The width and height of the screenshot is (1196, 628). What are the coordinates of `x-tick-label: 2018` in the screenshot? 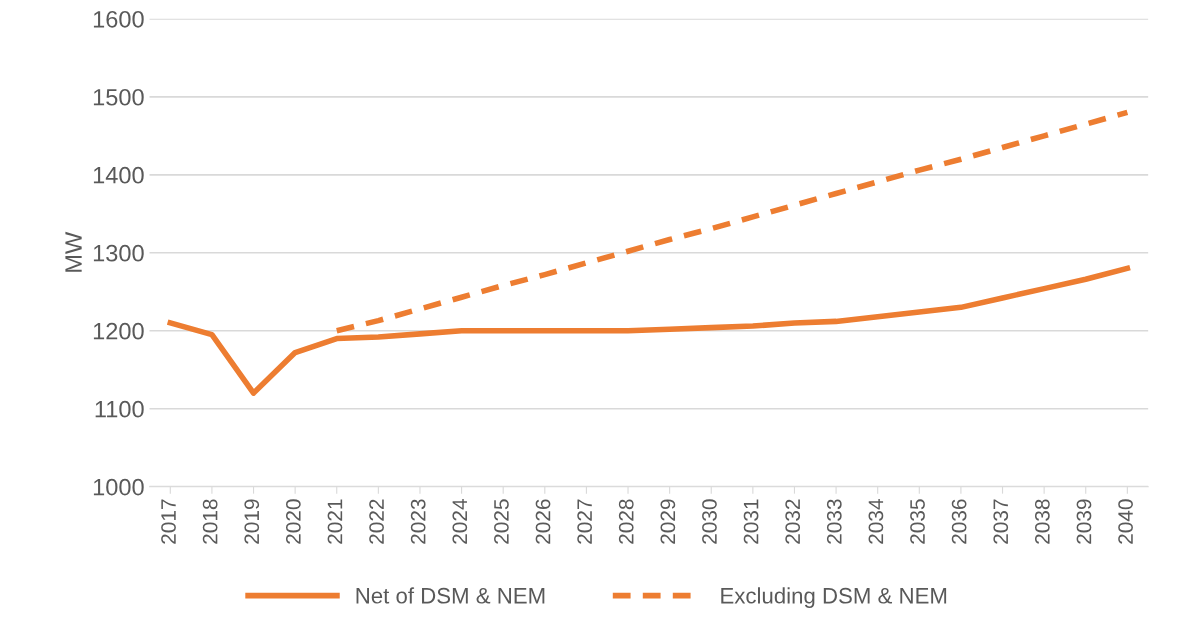 It's located at (210, 521).